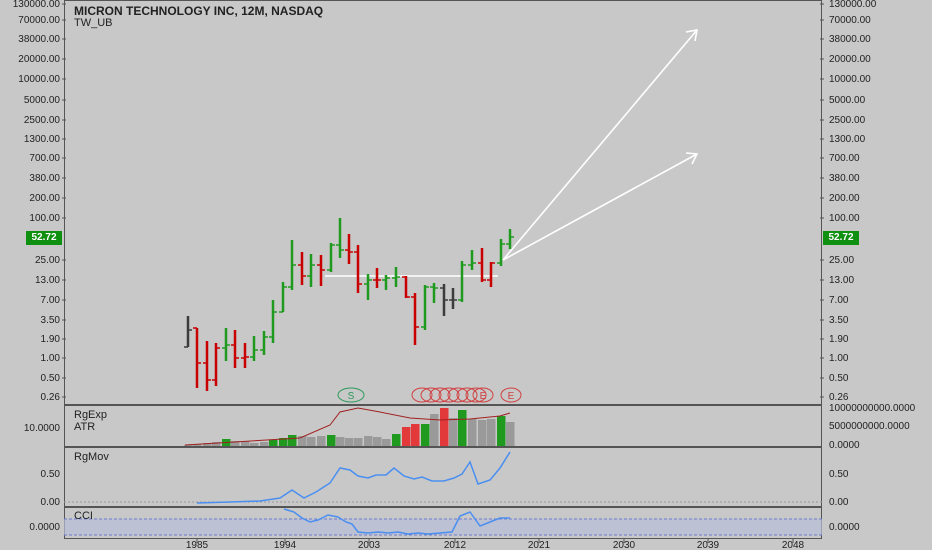  Describe the element at coordinates (691, 35) in the screenshot. I see `upper-arrowhead` at that location.